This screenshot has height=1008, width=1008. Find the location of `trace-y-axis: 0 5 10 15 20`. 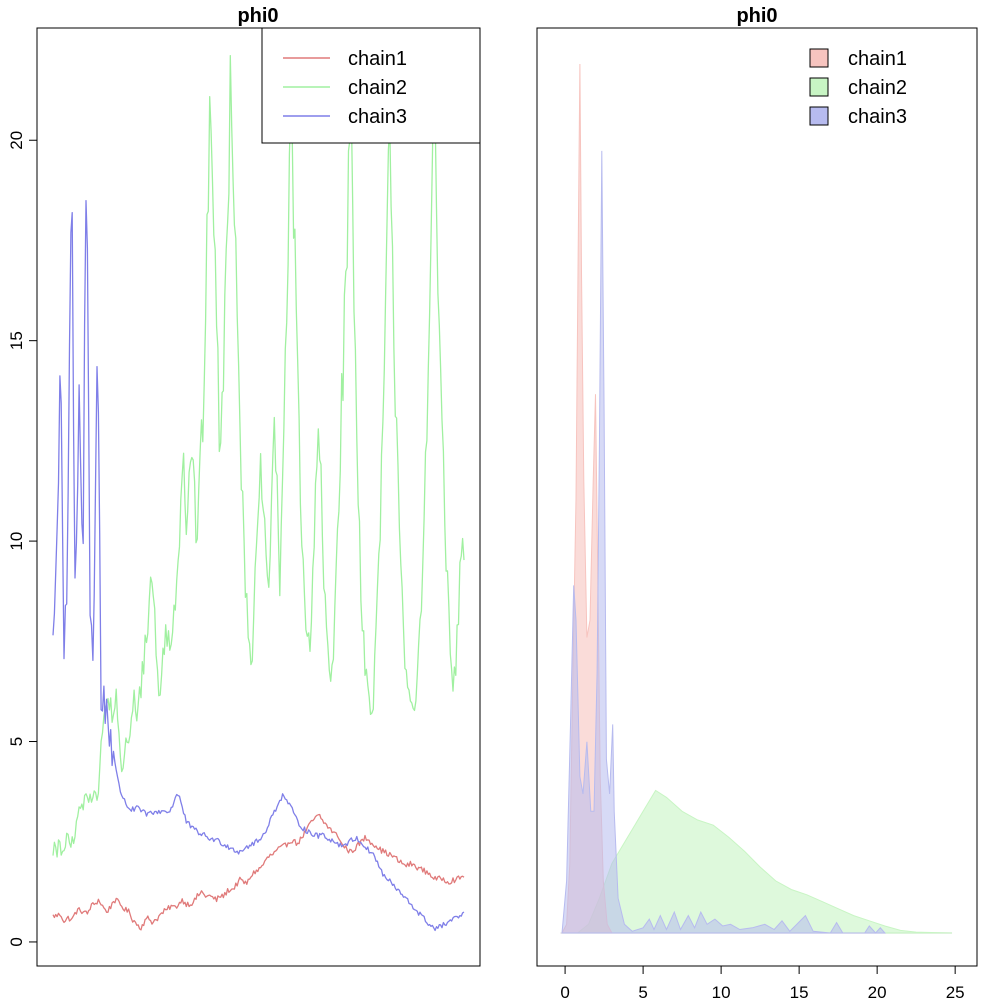

trace-y-axis: 0 5 10 15 20 is located at coordinates (22, 539).